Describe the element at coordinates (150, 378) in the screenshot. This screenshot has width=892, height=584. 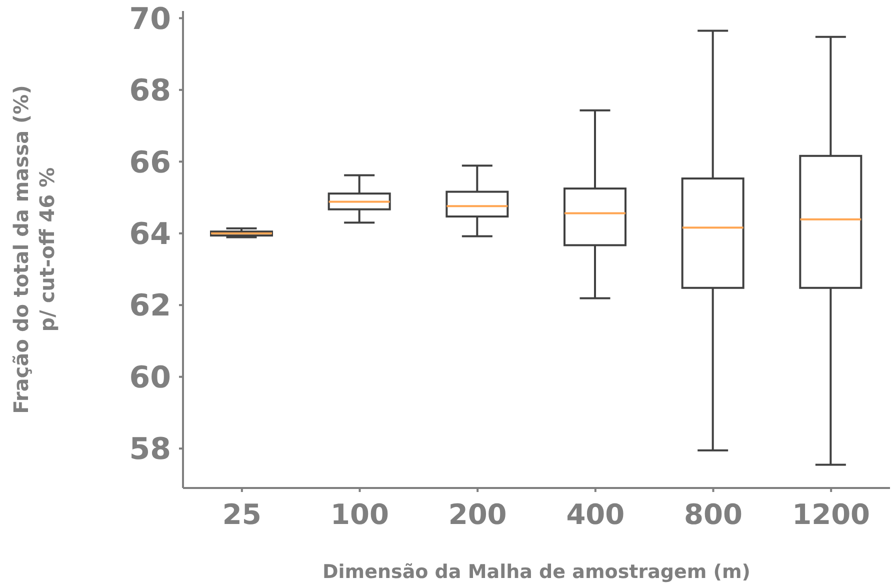
I see `y-tick-label: 60` at that location.